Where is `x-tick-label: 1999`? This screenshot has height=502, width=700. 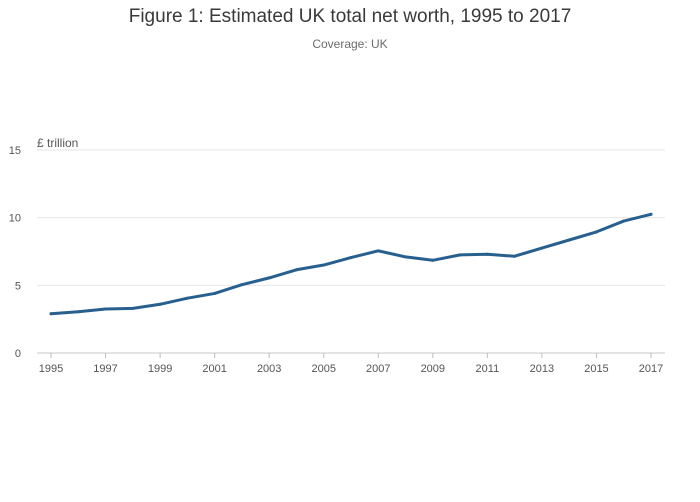 x-tick-label: 1999 is located at coordinates (160, 369).